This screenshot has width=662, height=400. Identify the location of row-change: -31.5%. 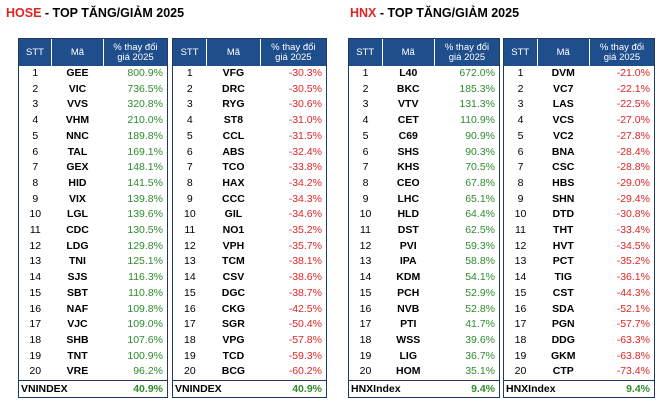
(305, 135).